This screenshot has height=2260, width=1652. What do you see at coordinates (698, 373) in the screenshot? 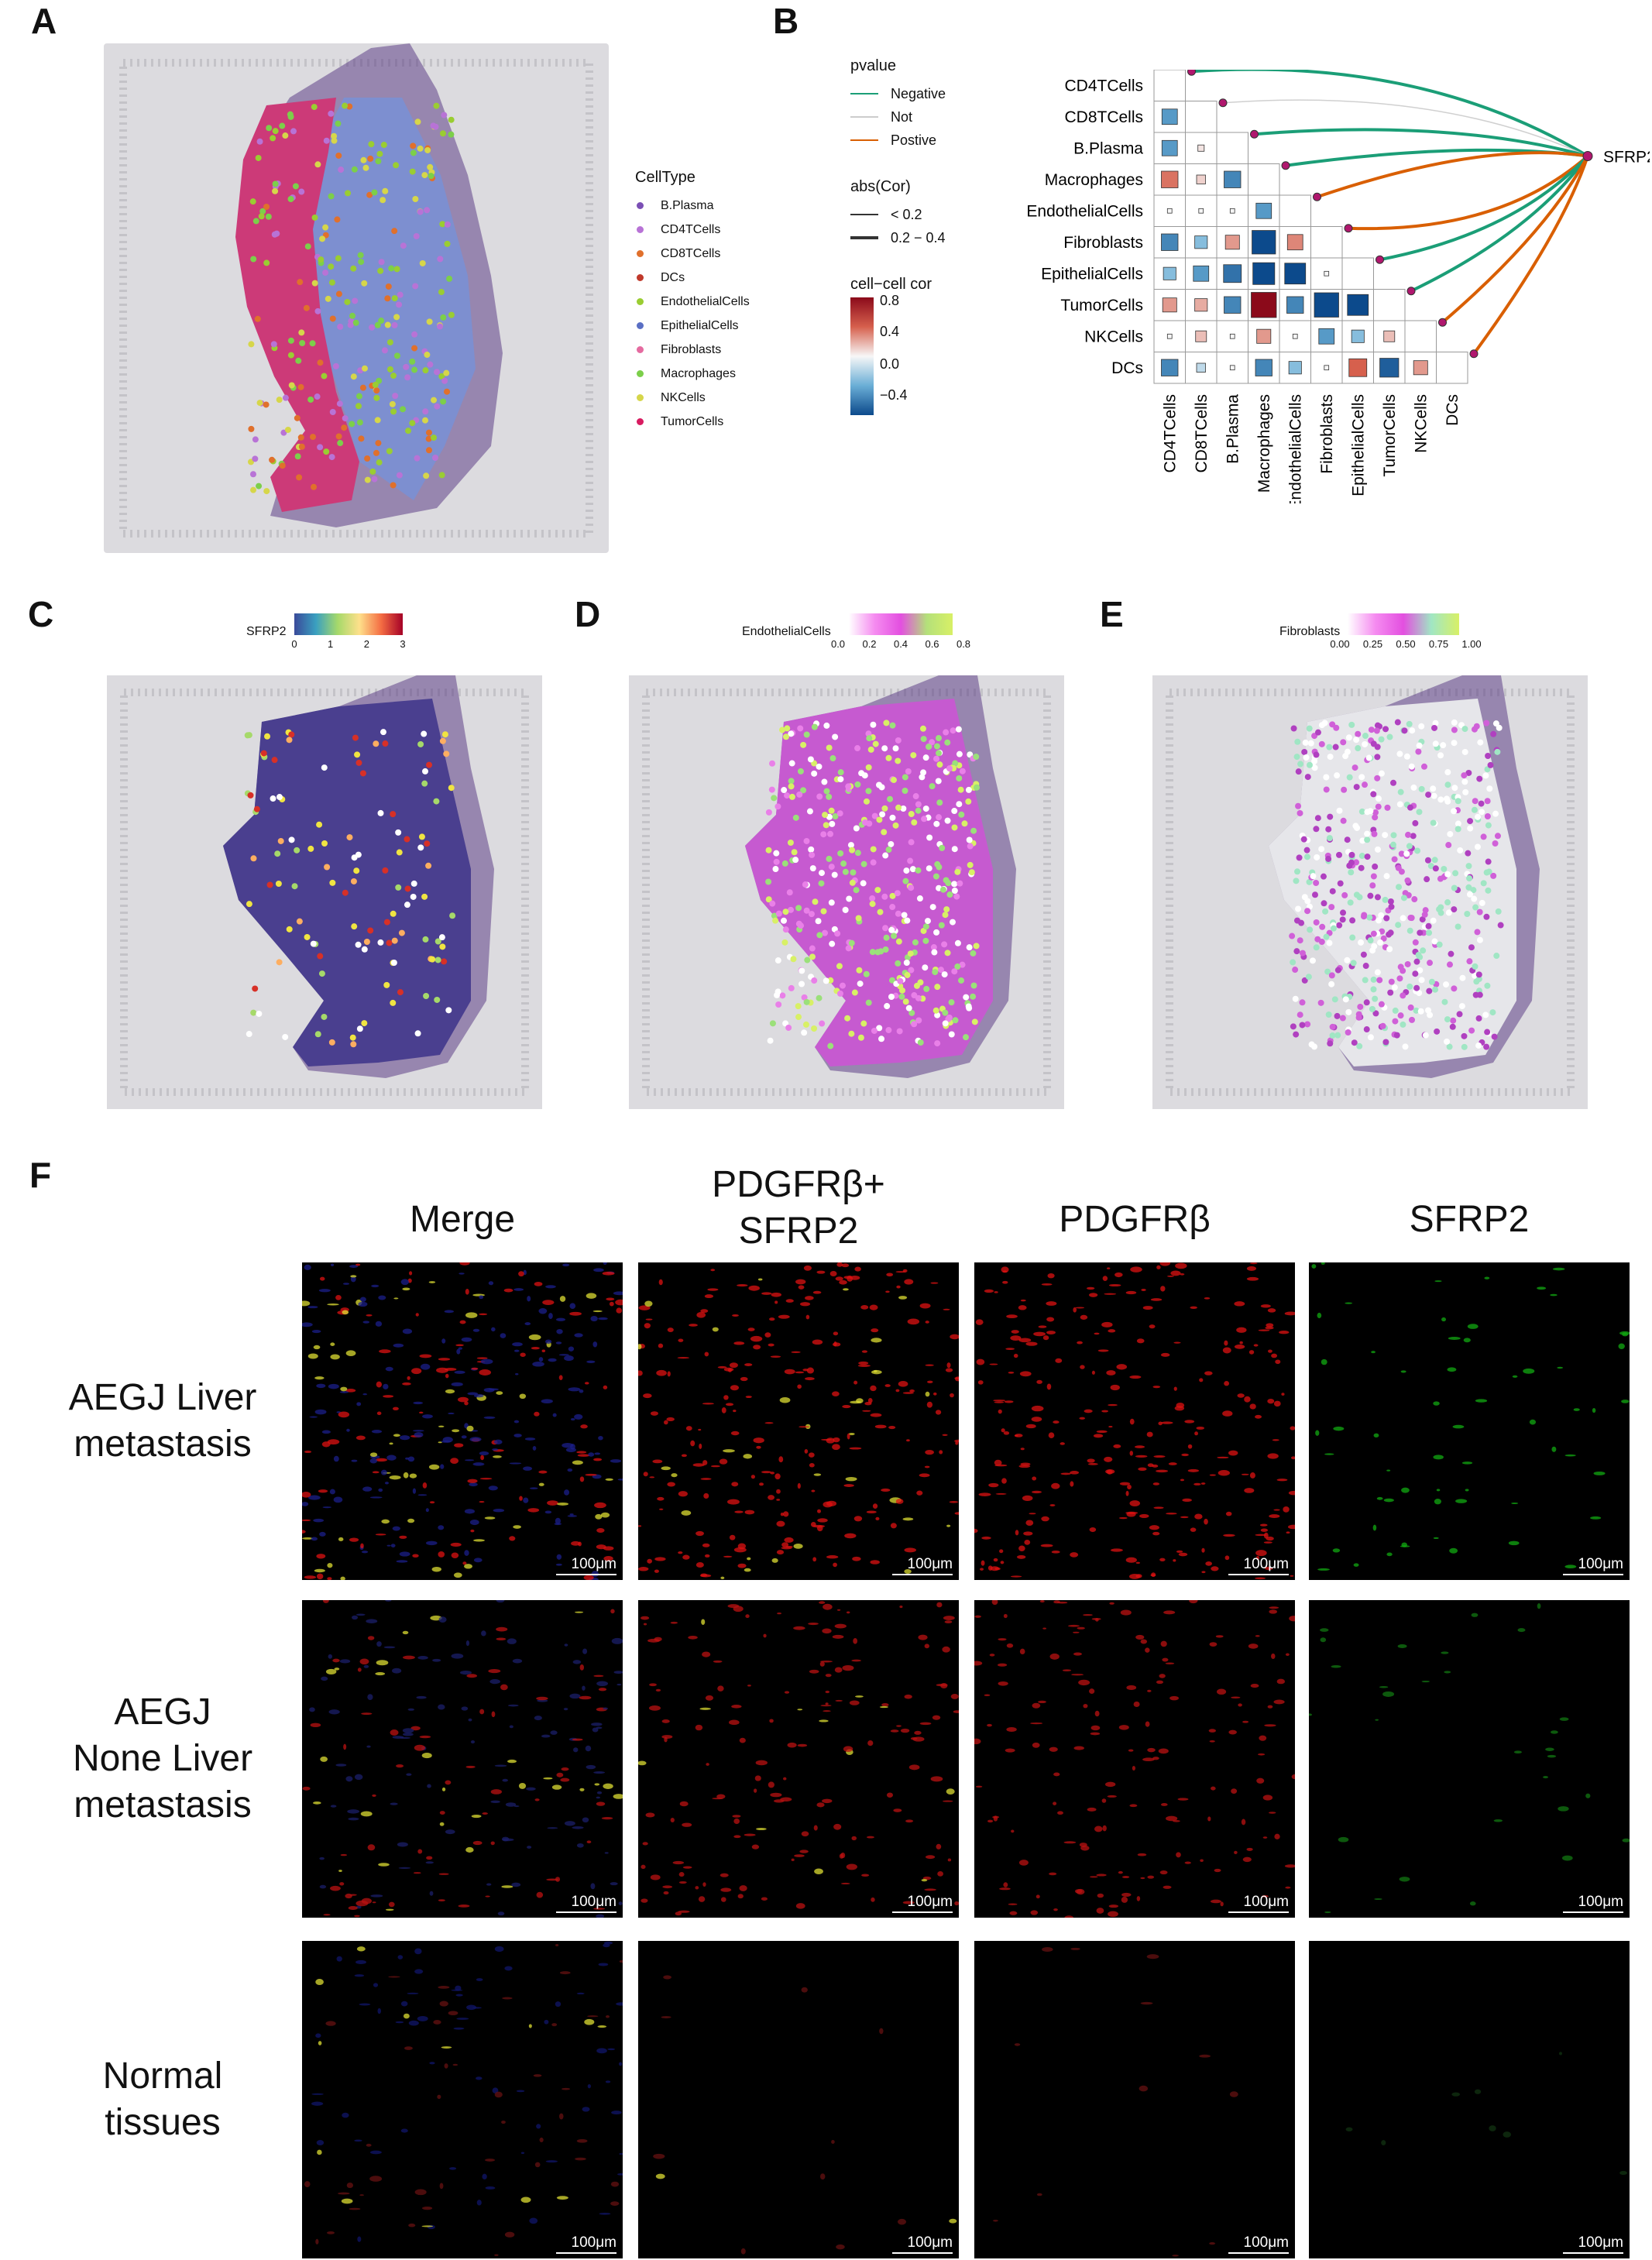
I see `legend-label: Macrophages` at bounding box center [698, 373].